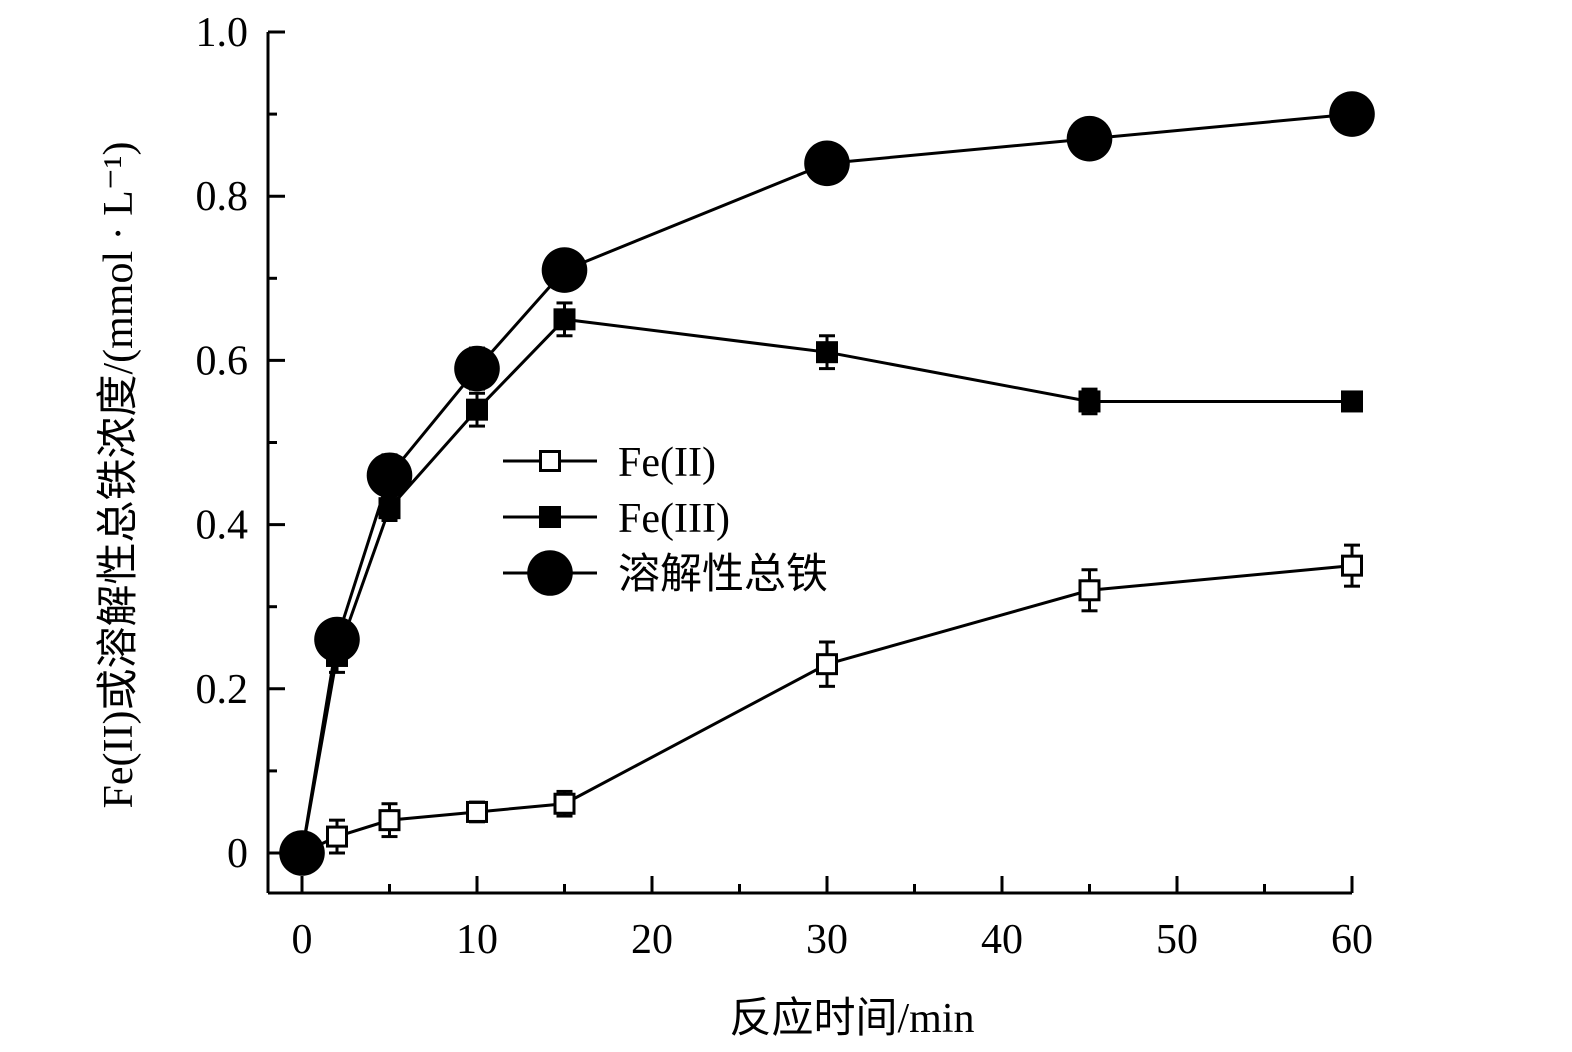 The width and height of the screenshot is (1572, 1052). What do you see at coordinates (674, 519) in the screenshot?
I see `legend-label: Fe(III)` at bounding box center [674, 519].